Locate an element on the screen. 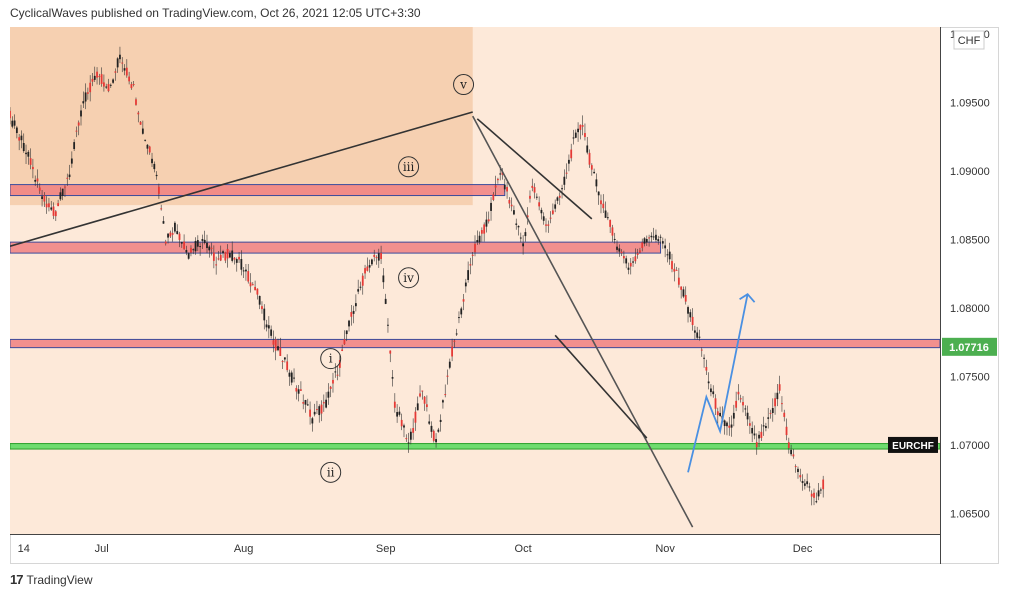  wave-label-text: i is located at coordinates (331, 359).